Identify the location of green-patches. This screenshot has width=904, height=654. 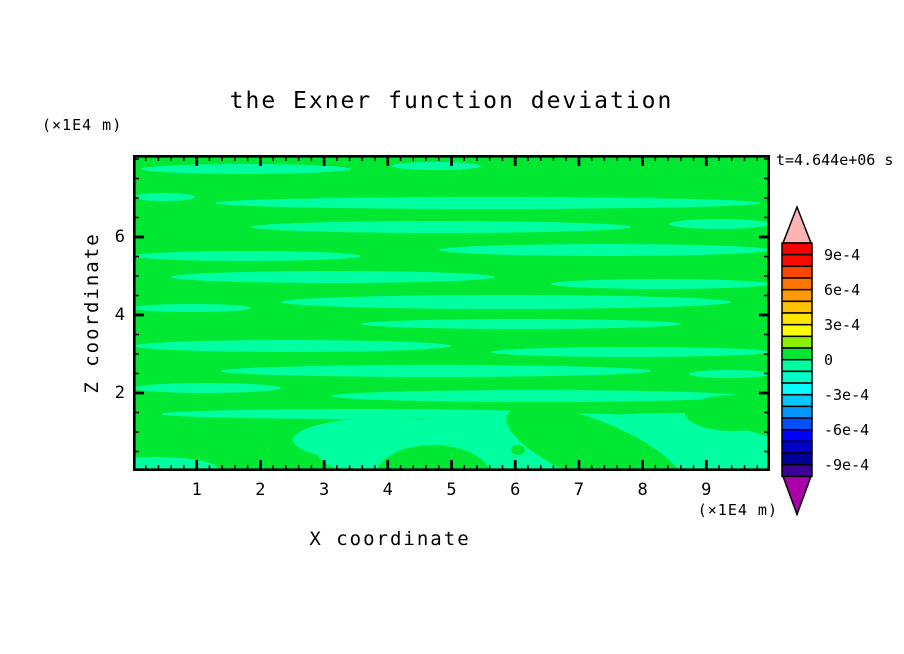
(573, 433).